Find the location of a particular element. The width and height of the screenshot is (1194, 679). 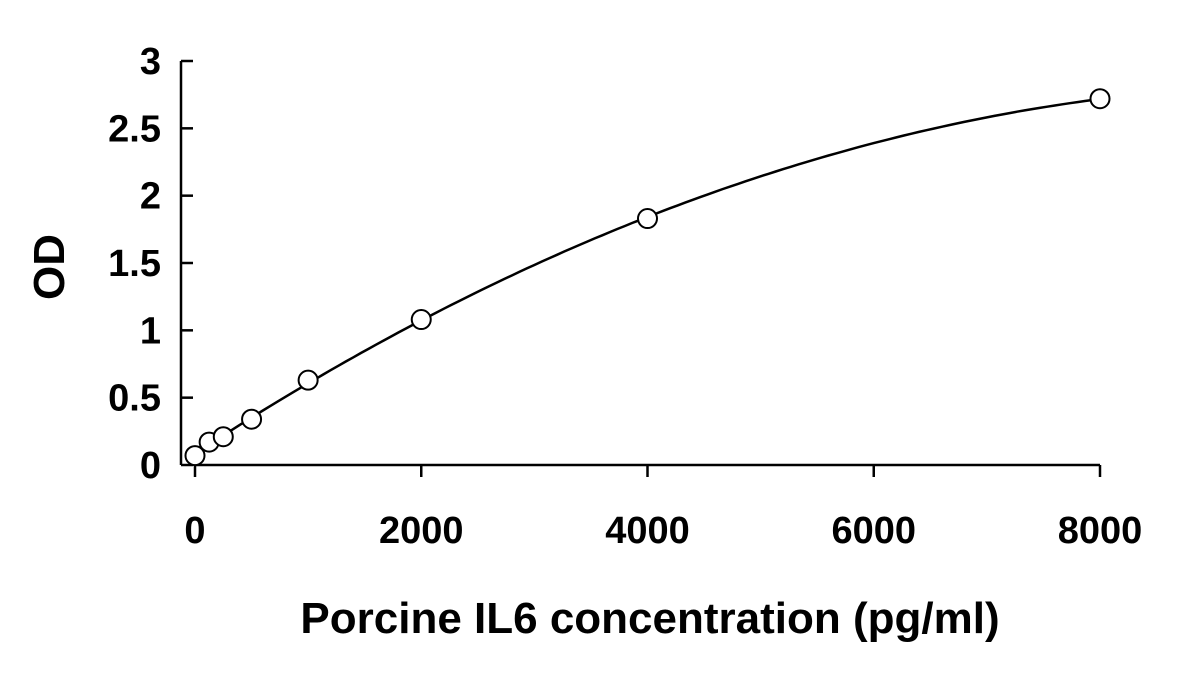

y-tick-label: 2.5 is located at coordinates (134, 129).